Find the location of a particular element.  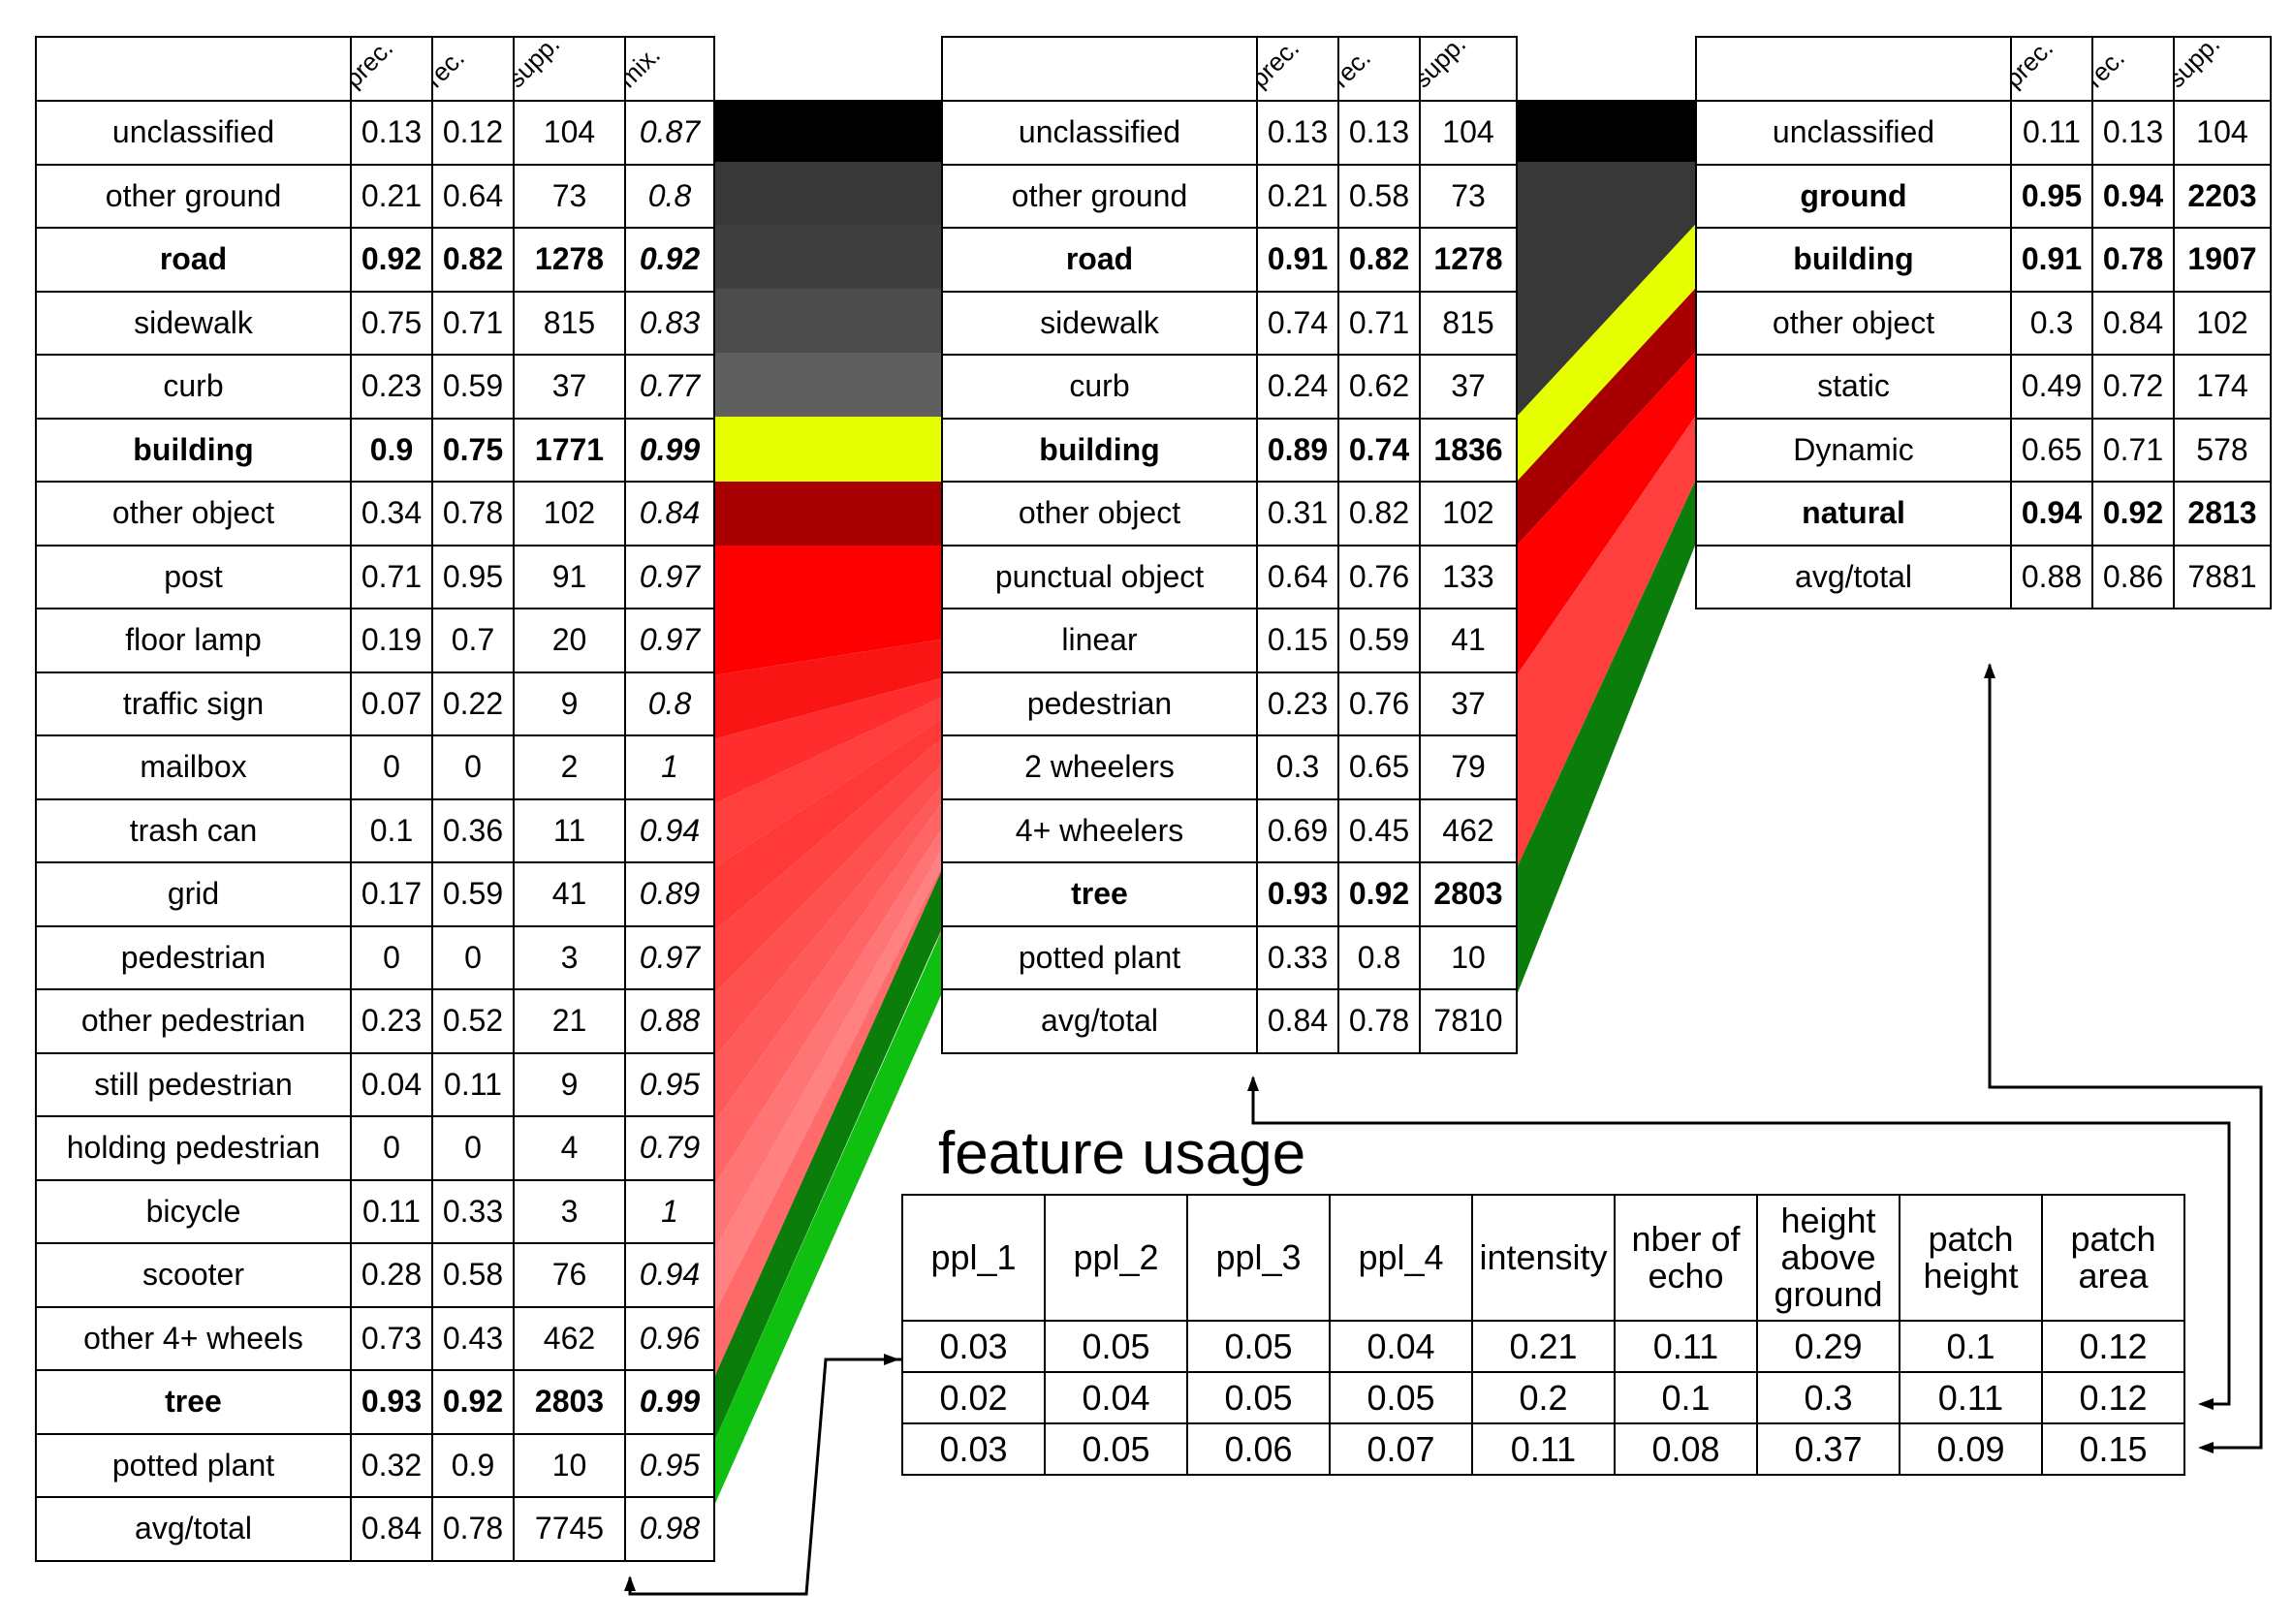

support-cell: 7745 is located at coordinates (569, 1529).